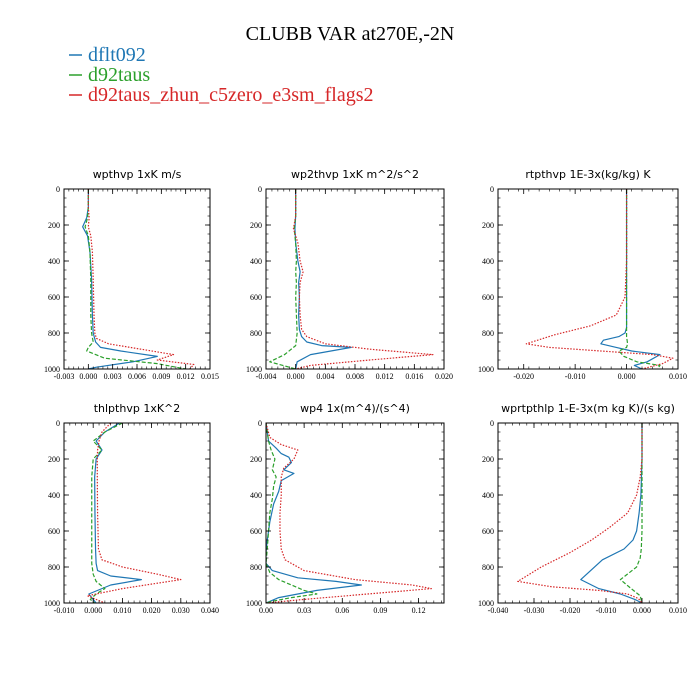 The height and width of the screenshot is (700, 700). I want to click on panel-1-xtick-label: 0.006, so click(137, 376).